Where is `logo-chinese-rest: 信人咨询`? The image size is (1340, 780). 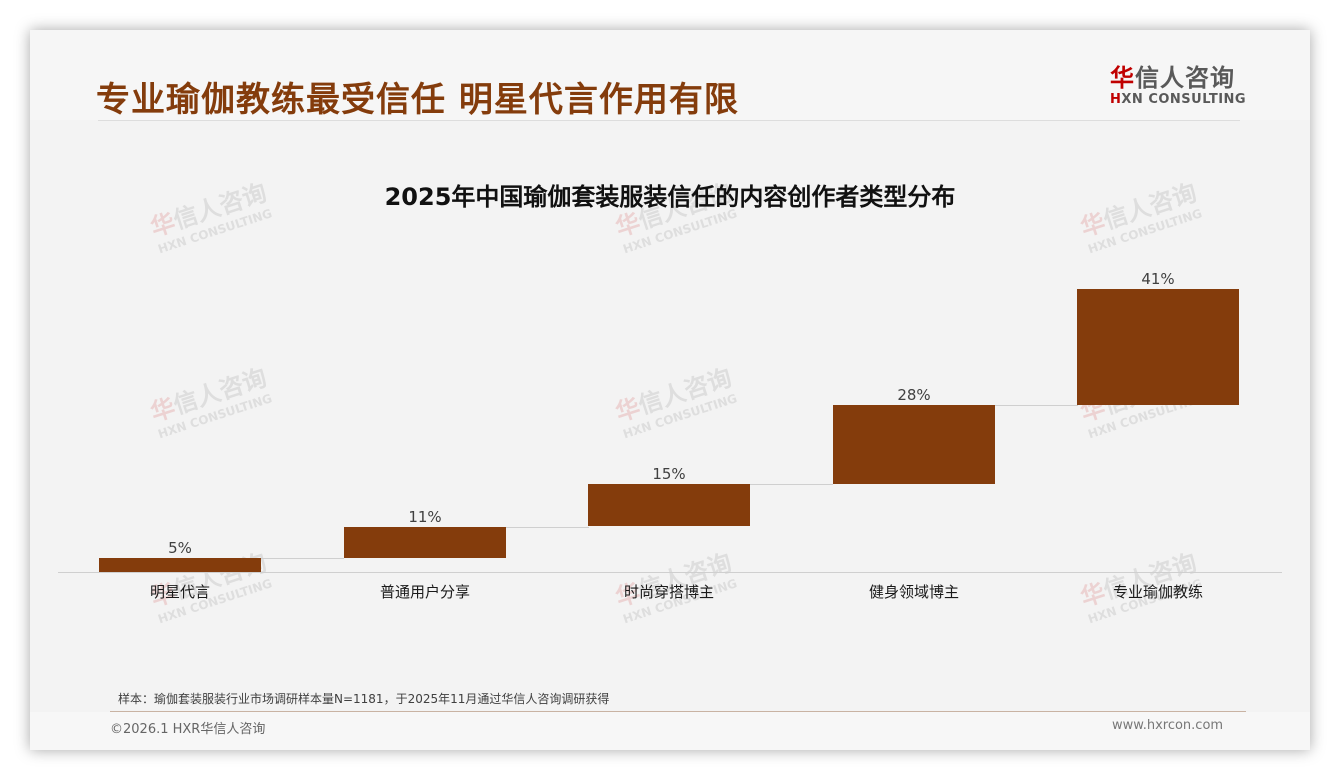
logo-chinese-rest: 信人咨询 is located at coordinates (1185, 78).